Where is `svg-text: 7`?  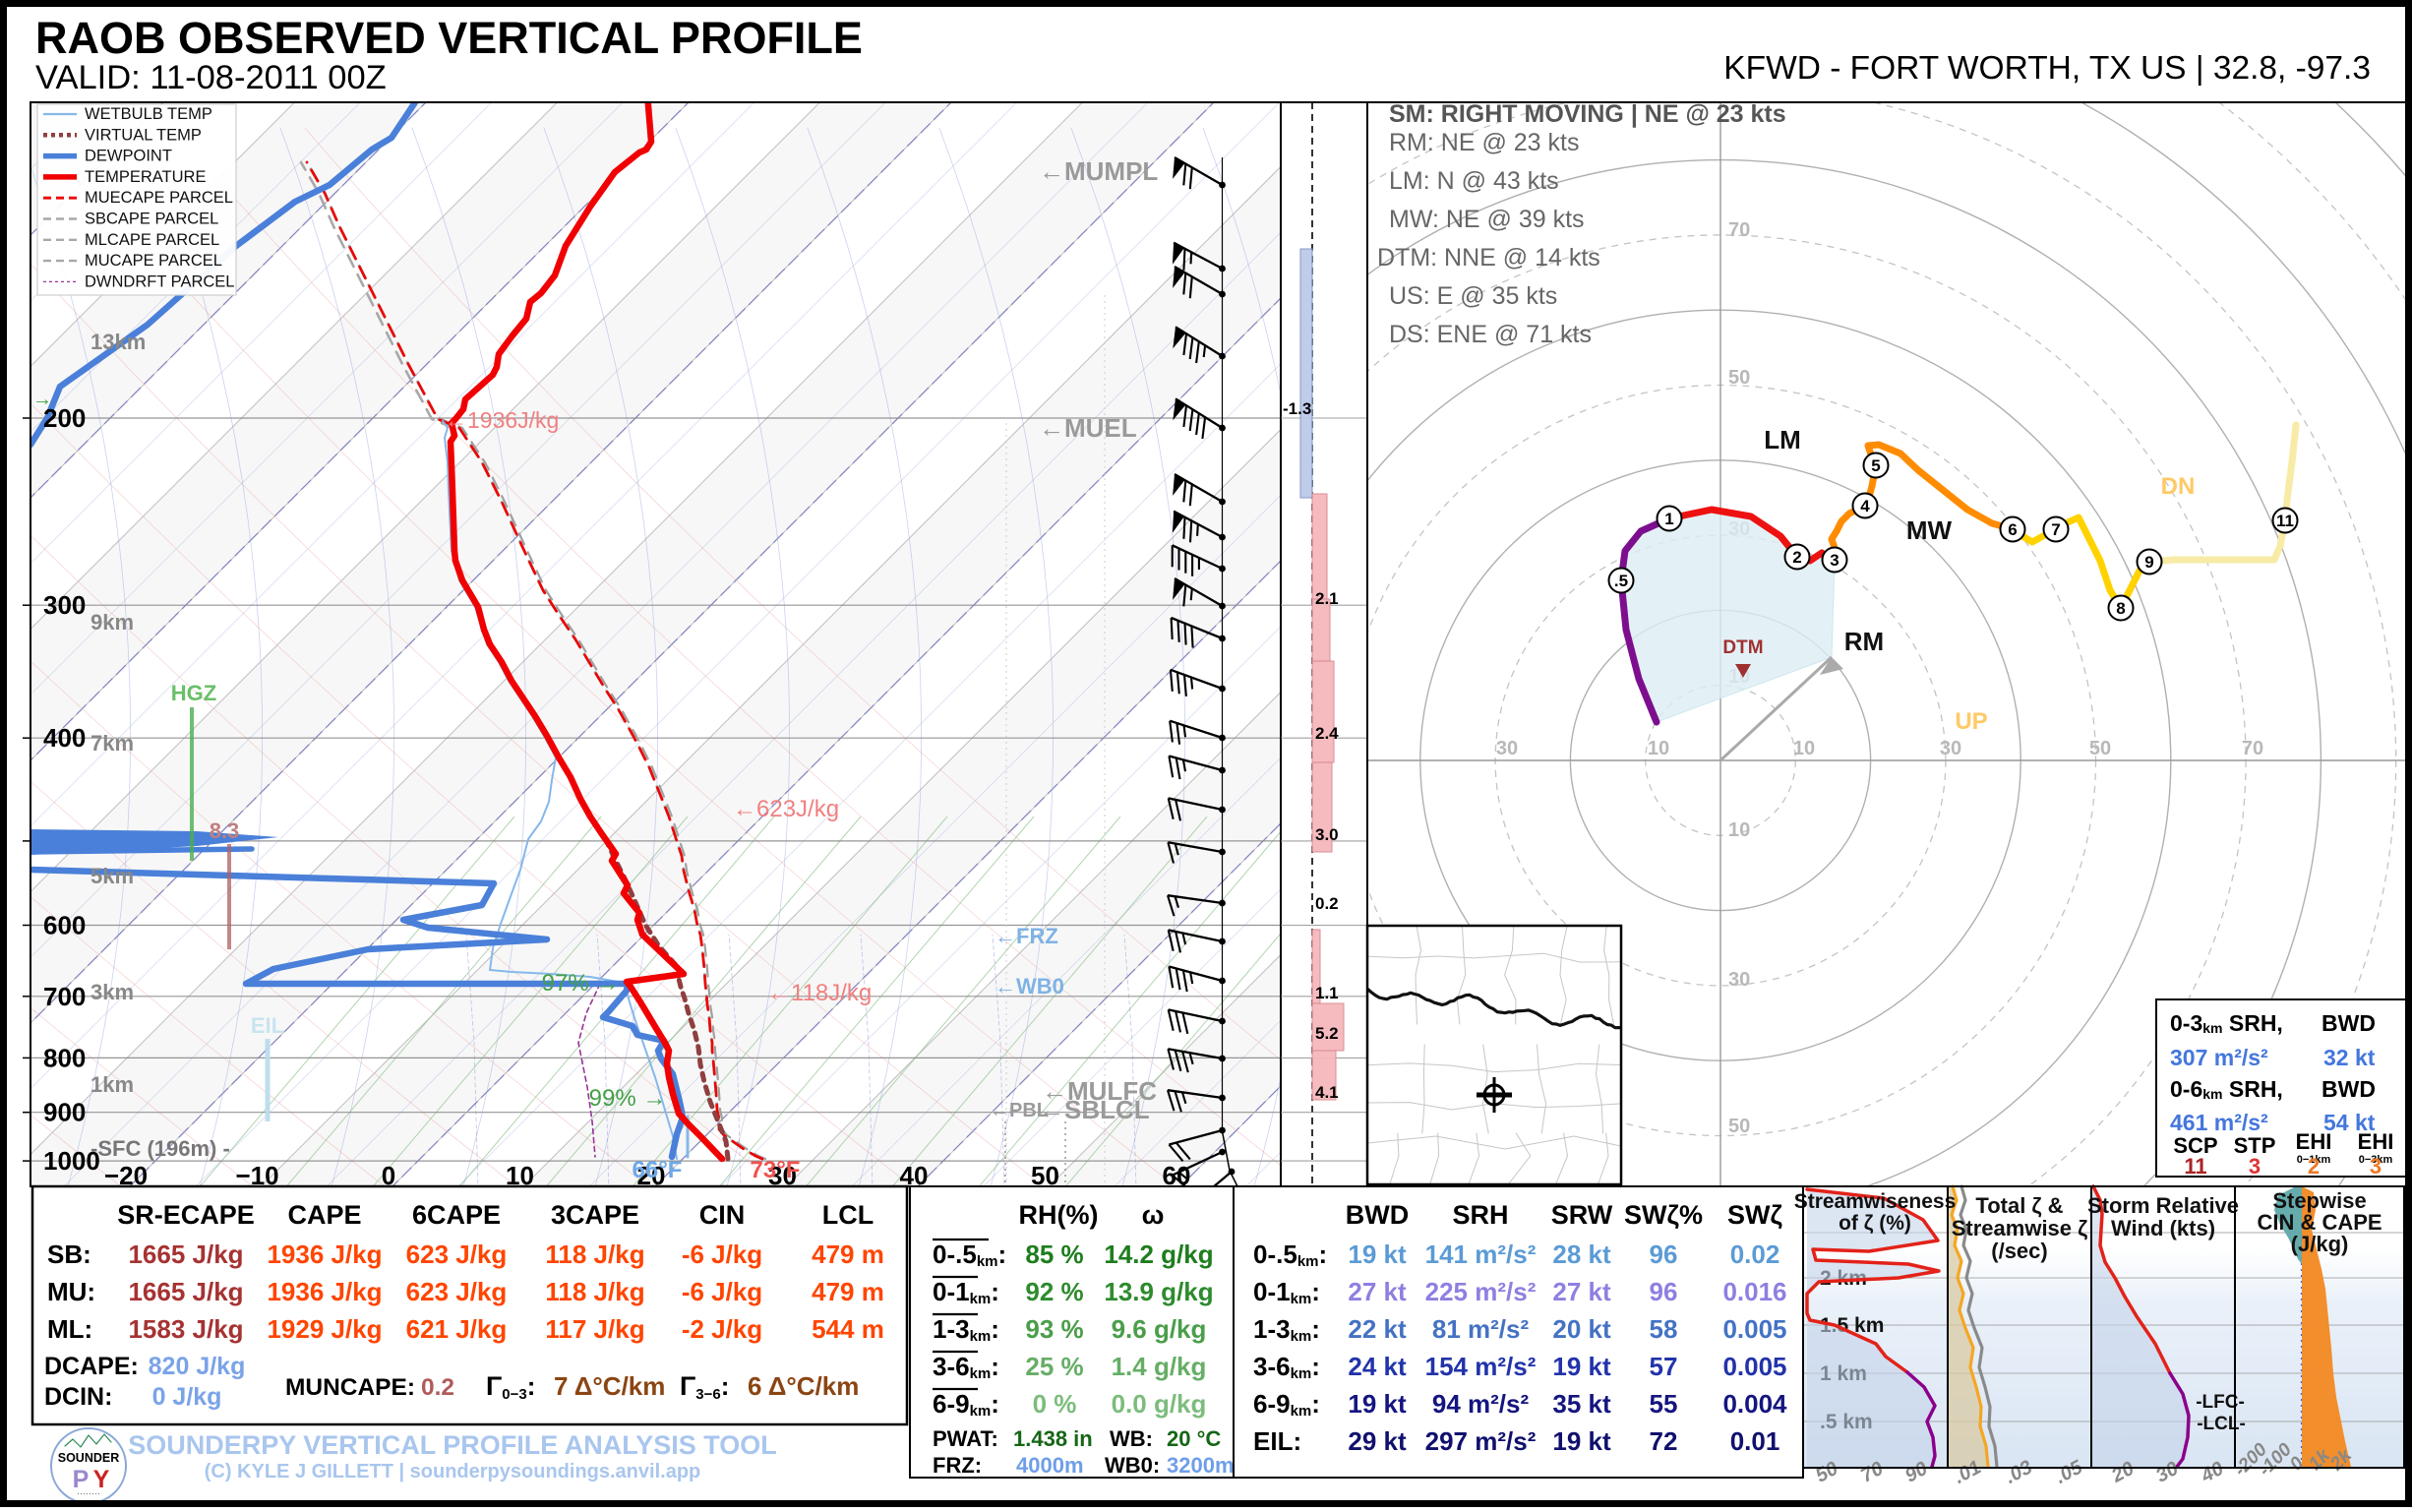 svg-text: 7 is located at coordinates (2055, 530).